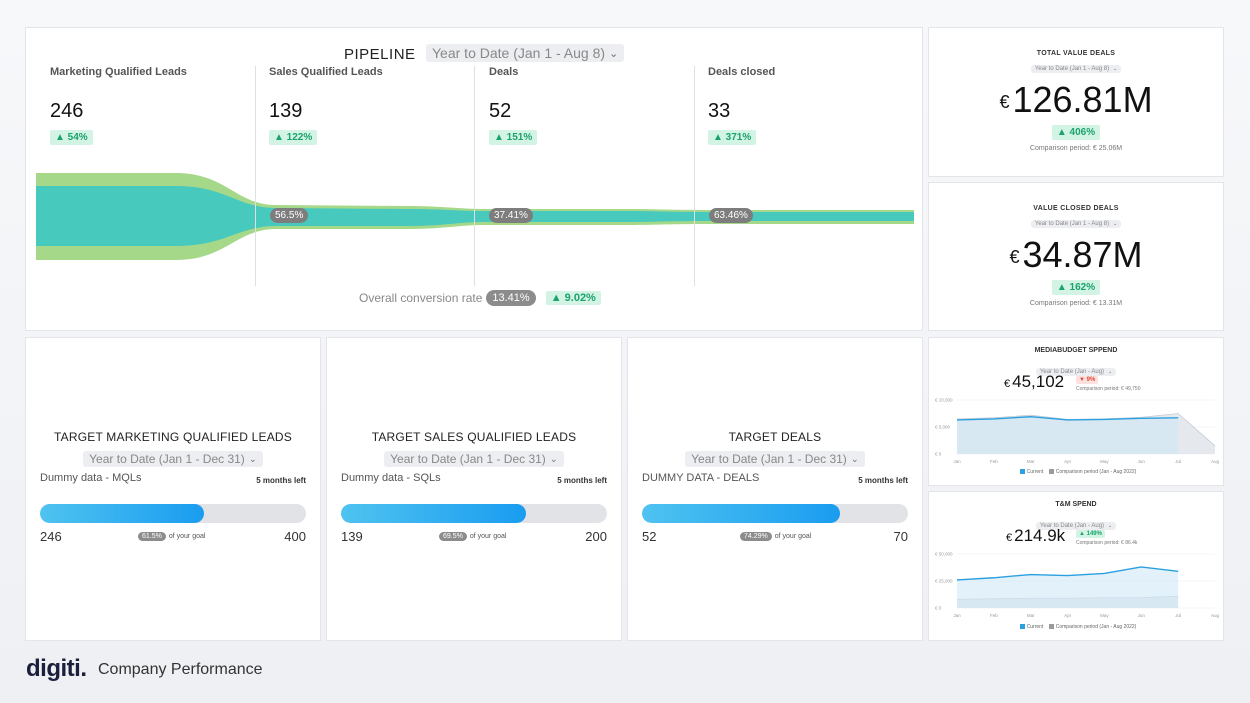  Describe the element at coordinates (649, 536) in the screenshot. I see `target-current: 52` at that location.